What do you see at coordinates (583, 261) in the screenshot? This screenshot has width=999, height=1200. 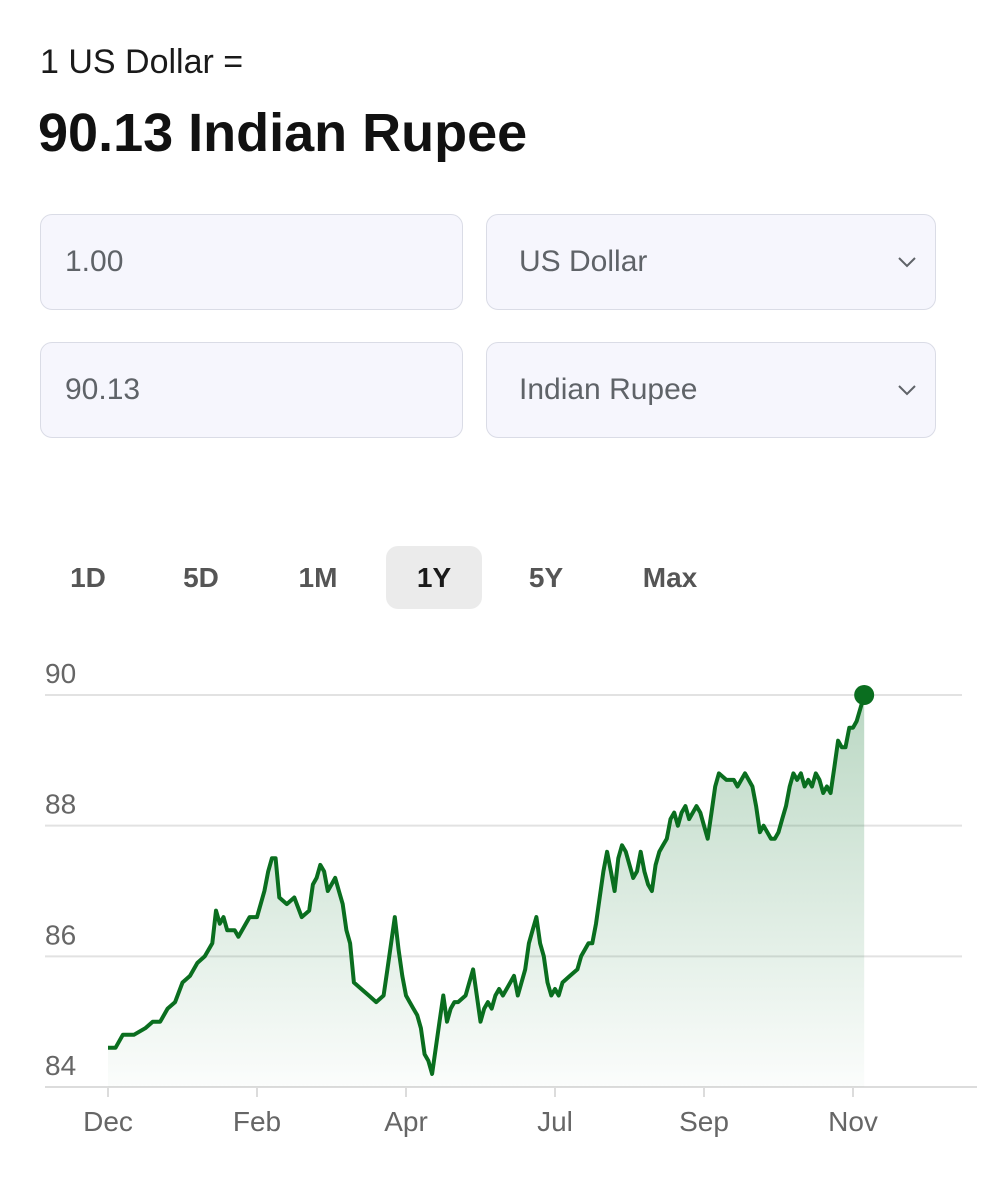 I see `from-currency-value: US Dollar` at bounding box center [583, 261].